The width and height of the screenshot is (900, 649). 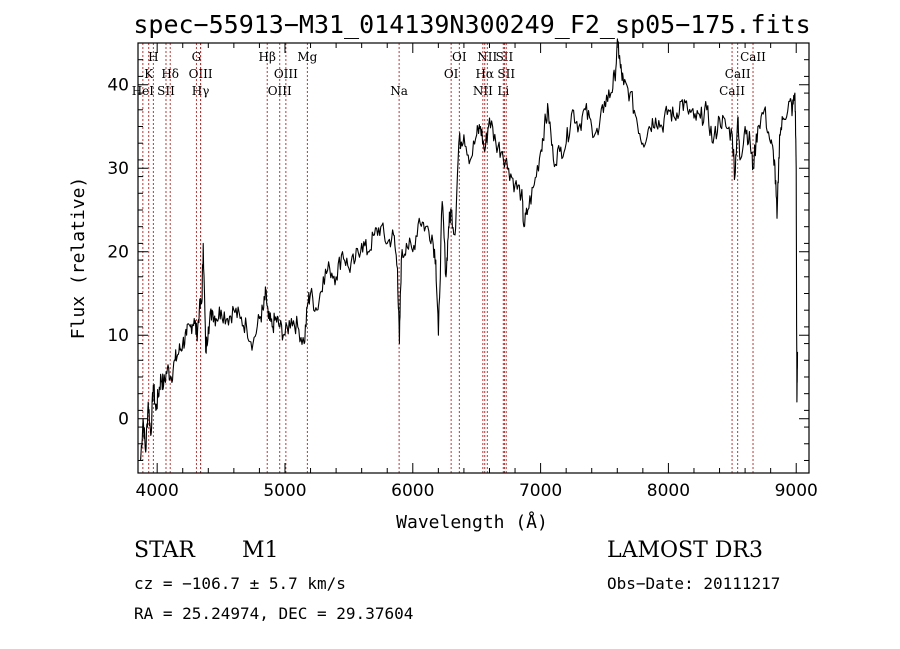 What do you see at coordinates (796, 491) in the screenshot?
I see `x-tick-label: 9000` at bounding box center [796, 491].